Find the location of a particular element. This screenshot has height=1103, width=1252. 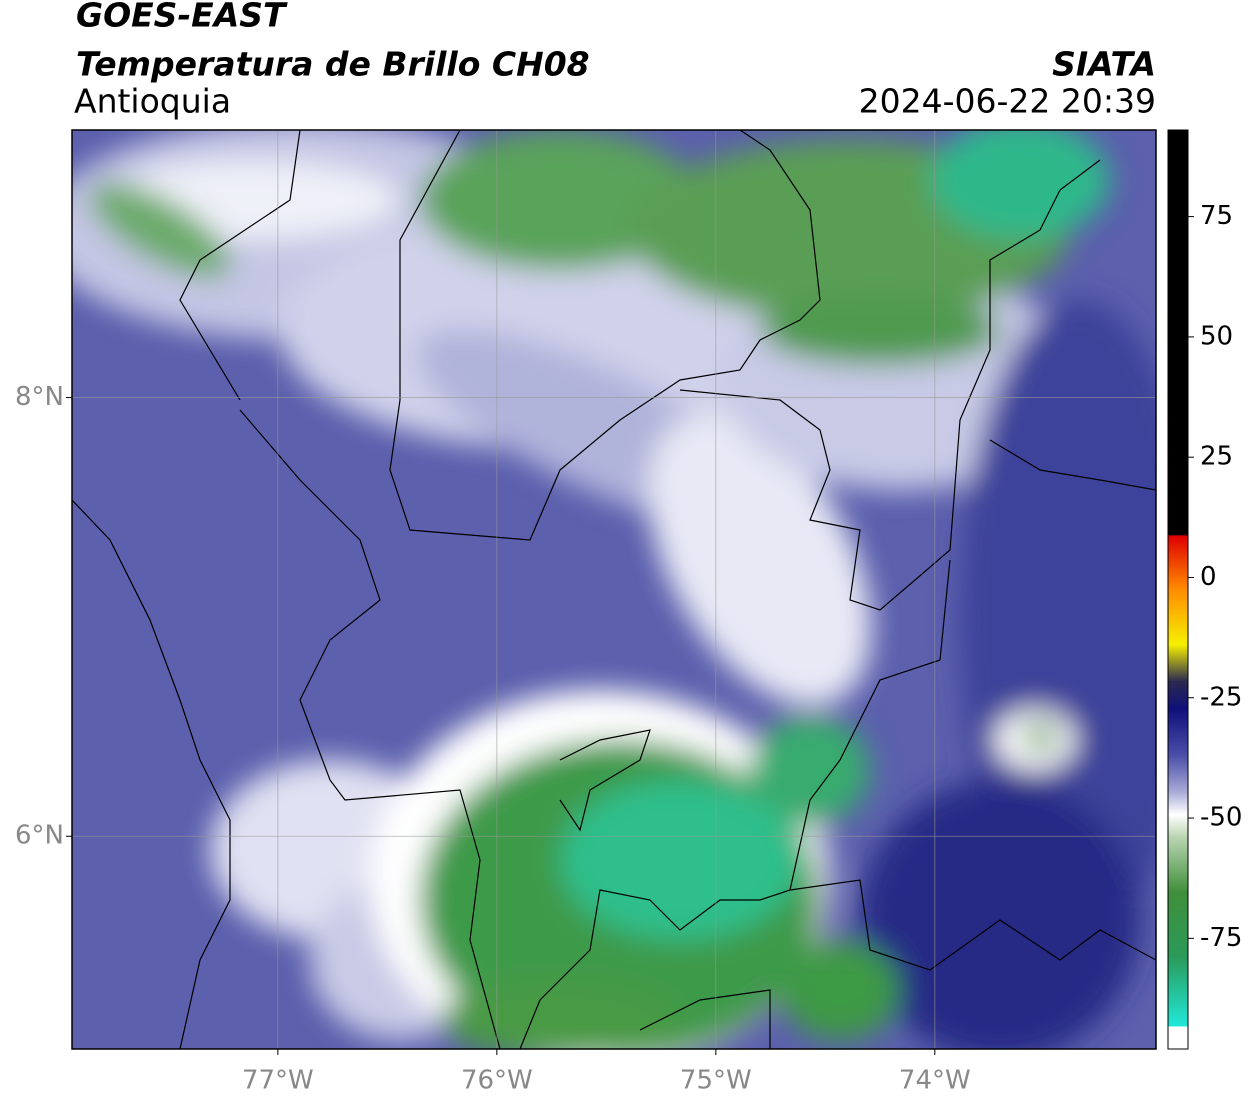

colorbar-tick-label: 50 is located at coordinates (1216, 336).